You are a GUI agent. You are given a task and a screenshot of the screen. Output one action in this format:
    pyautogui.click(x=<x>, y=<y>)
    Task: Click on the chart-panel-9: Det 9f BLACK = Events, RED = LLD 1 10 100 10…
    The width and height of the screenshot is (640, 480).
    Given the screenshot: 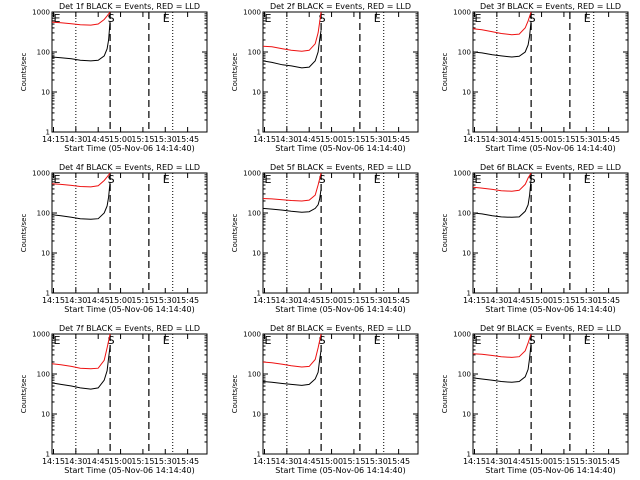 What is the action you would take?
    pyautogui.click(x=535, y=399)
    